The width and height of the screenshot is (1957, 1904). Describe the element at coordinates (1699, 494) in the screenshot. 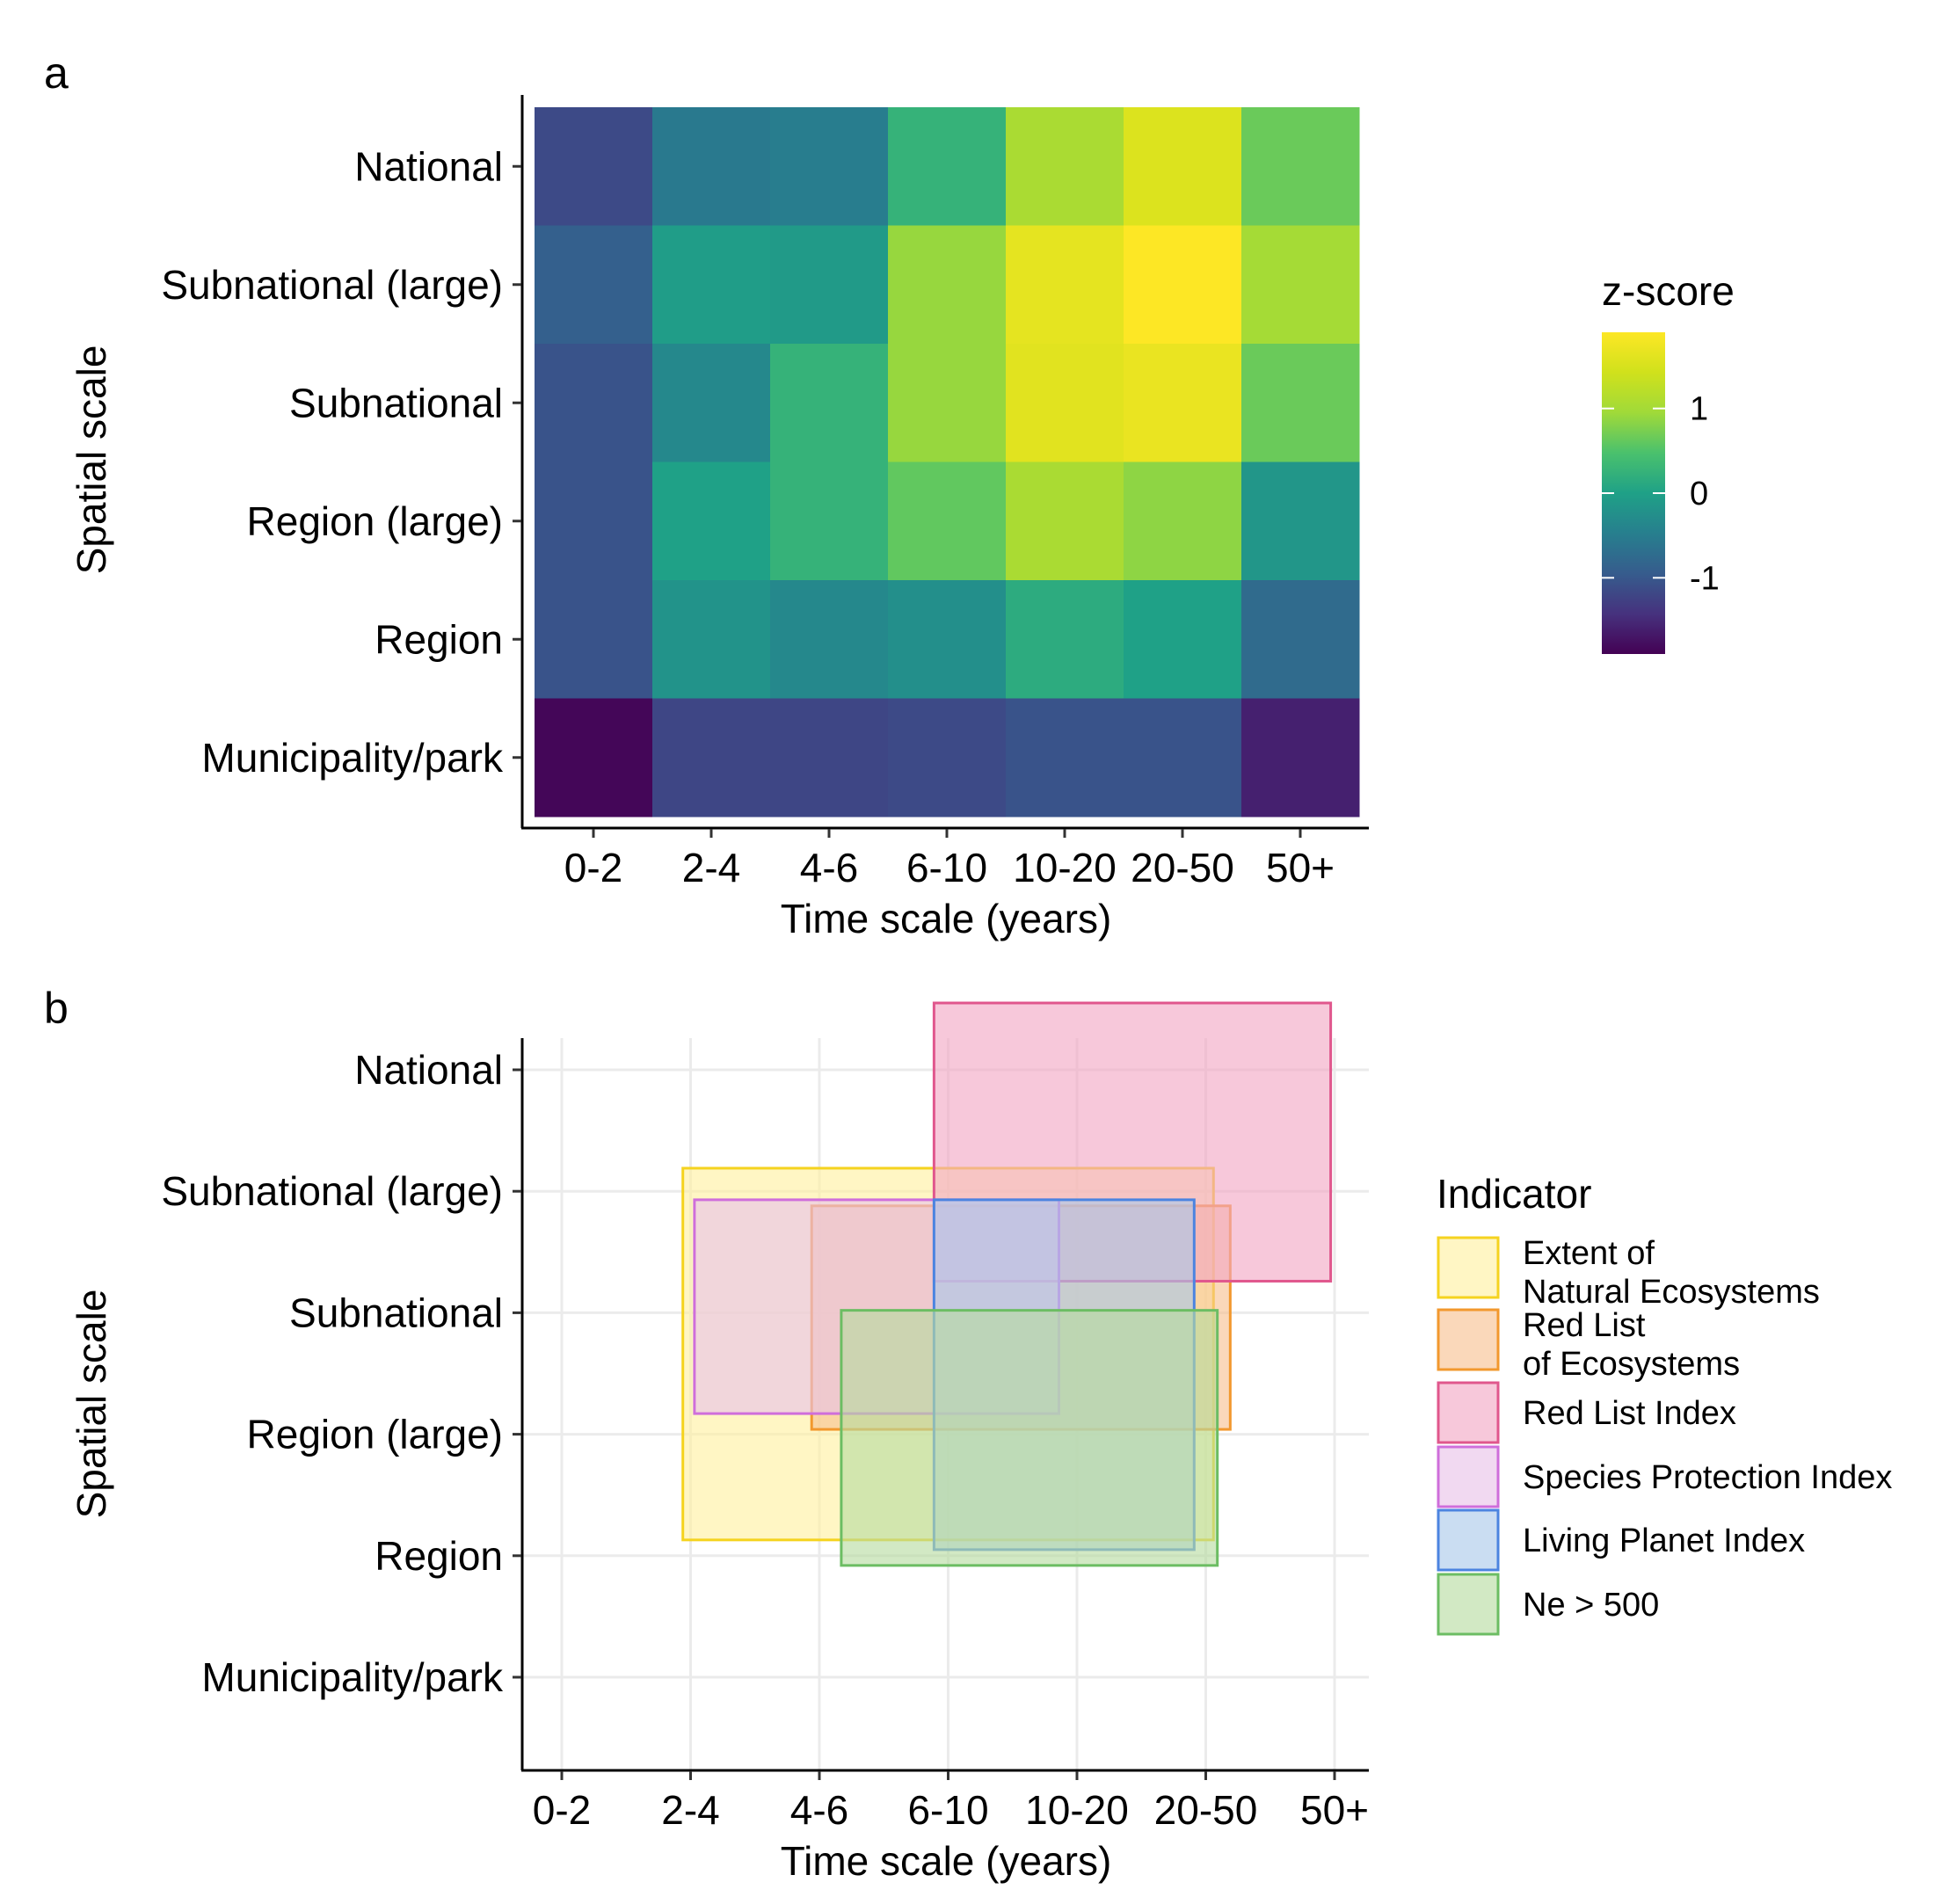

I see `colorbar-tick-label: 0` at that location.